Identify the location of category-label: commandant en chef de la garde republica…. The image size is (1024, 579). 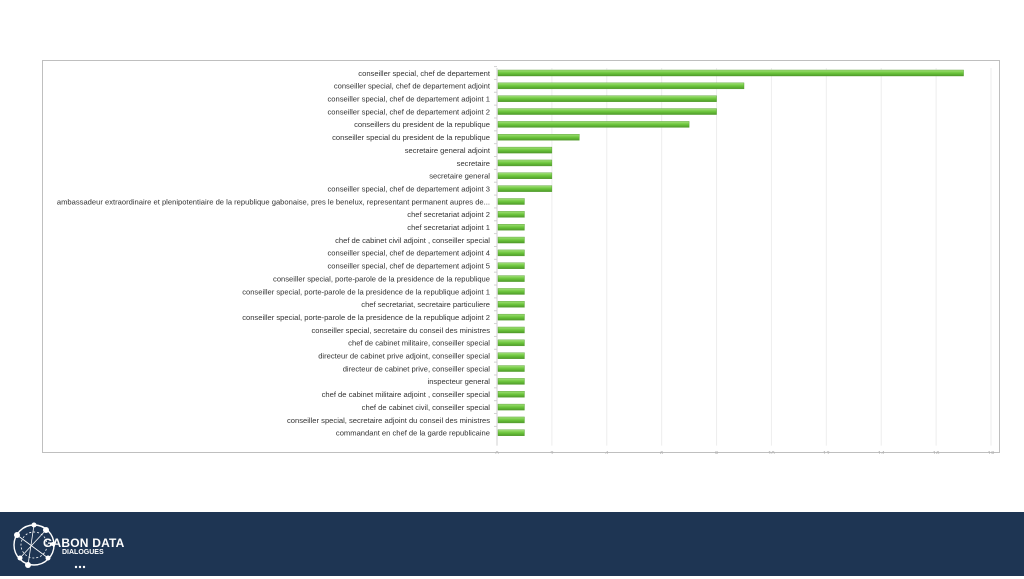
(413, 433).